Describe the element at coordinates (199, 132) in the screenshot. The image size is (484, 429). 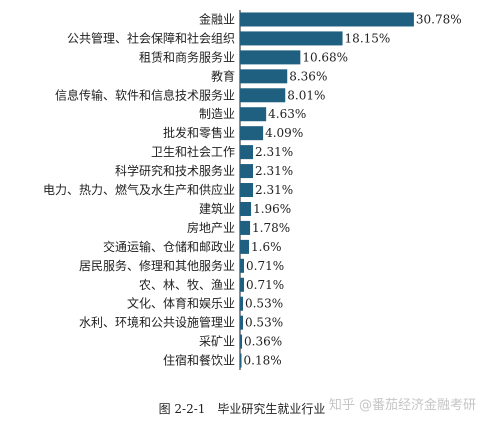
I see `category-label: 批发和零售业` at that location.